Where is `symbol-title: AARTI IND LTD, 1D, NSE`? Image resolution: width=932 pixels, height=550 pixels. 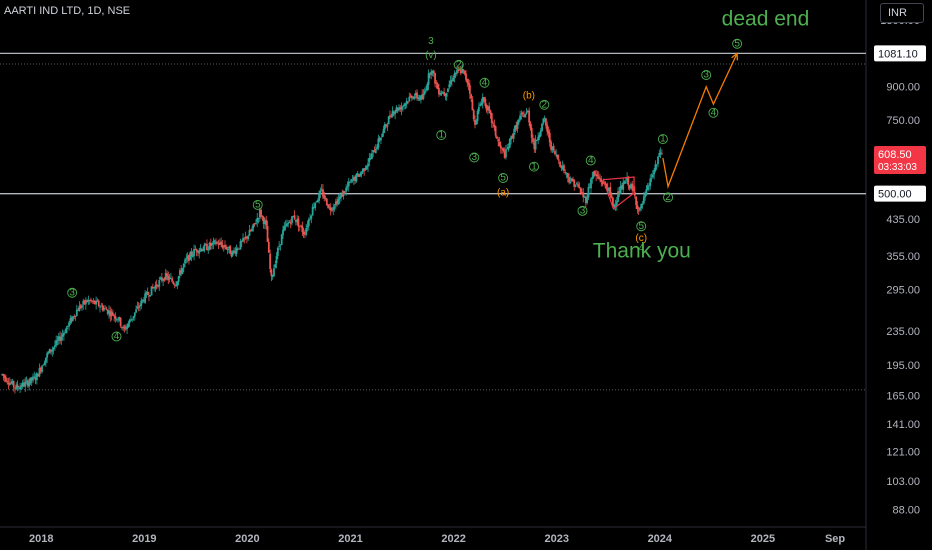
symbol-title: AARTI IND LTD, 1D, NSE is located at coordinates (67, 11).